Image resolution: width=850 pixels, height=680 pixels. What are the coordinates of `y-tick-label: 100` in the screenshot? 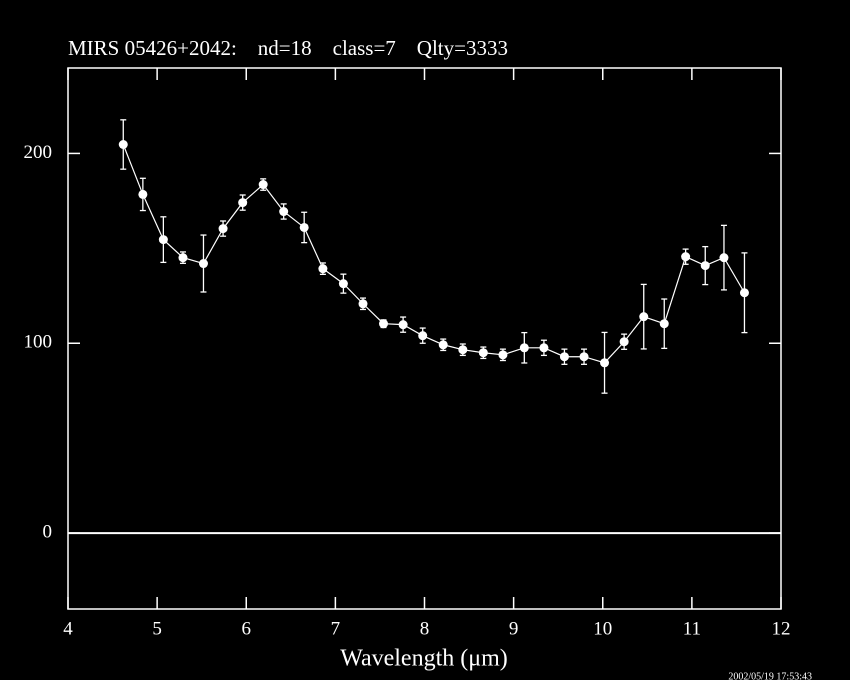 It's located at (38, 342).